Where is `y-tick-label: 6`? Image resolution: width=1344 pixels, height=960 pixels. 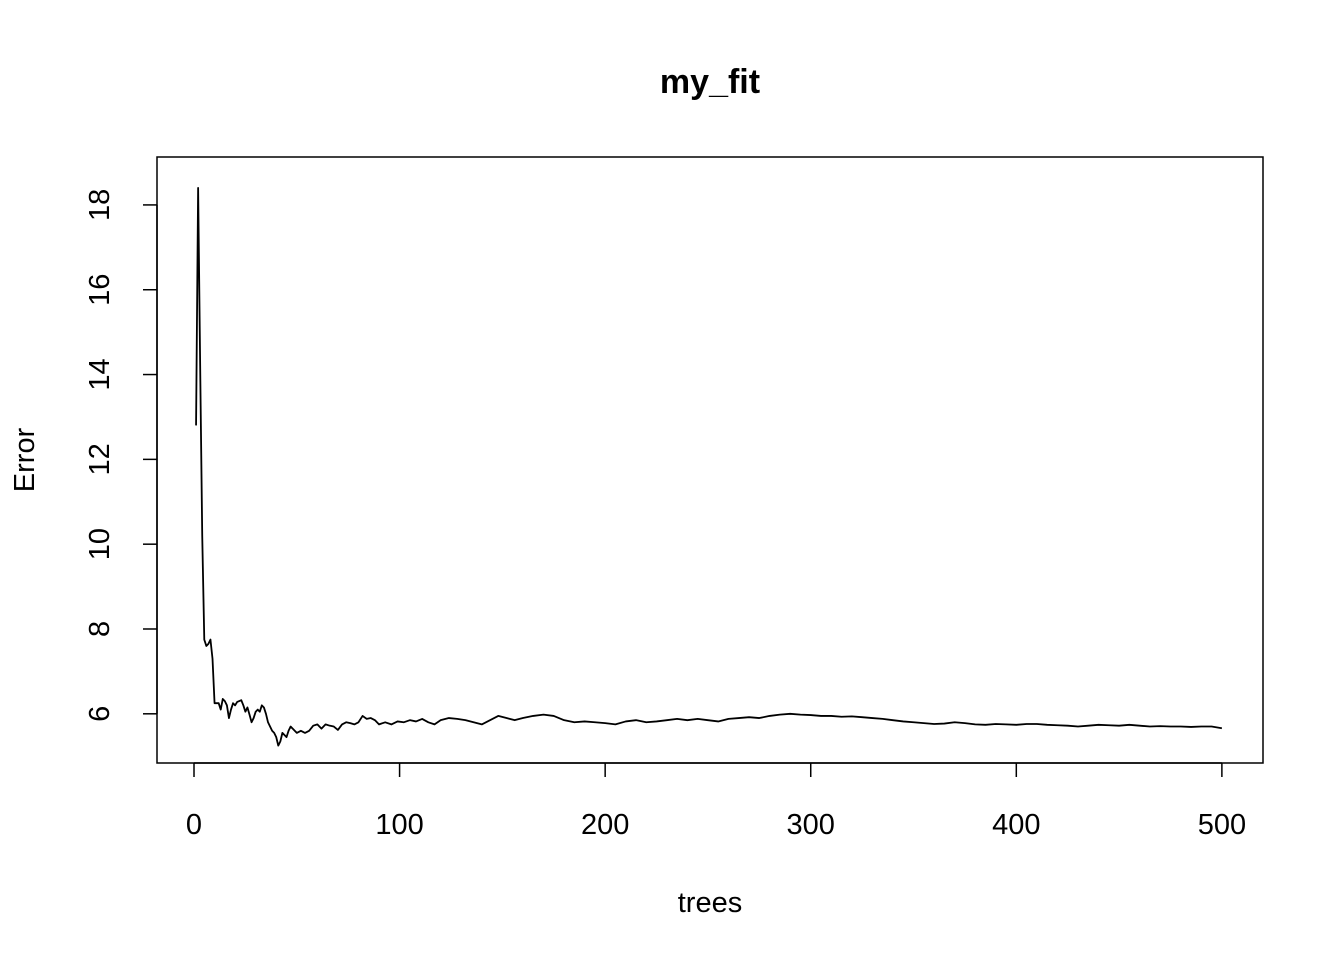
y-tick-label: 6 is located at coordinates (100, 714).